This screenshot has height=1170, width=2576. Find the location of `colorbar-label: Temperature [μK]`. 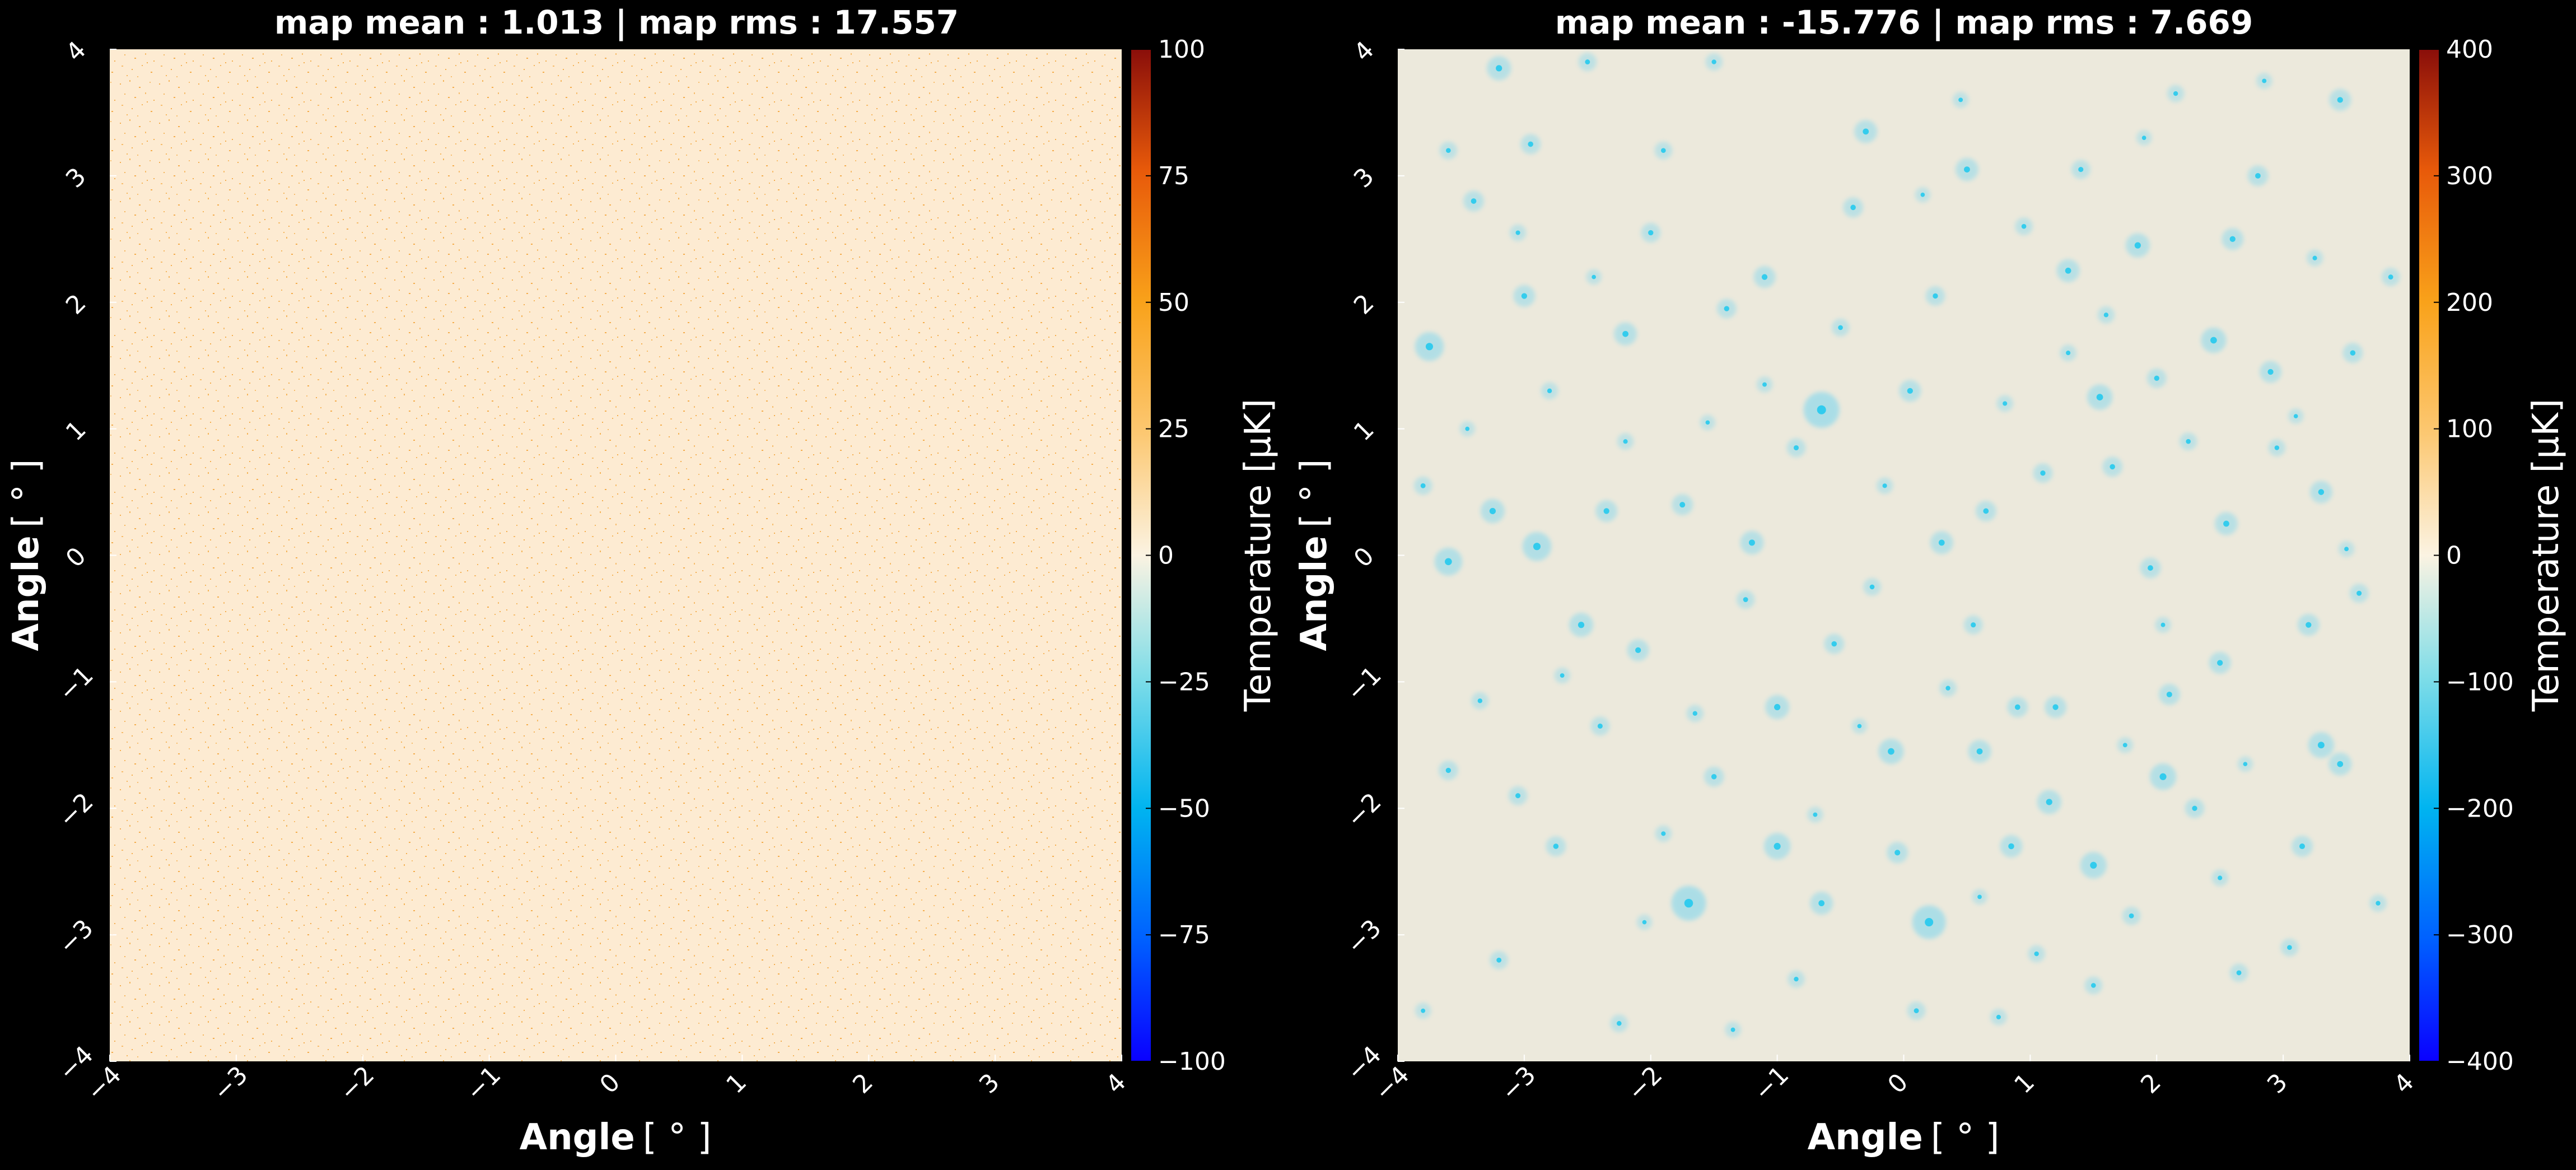

colorbar-label: Temperature [μK] is located at coordinates (1259, 556).